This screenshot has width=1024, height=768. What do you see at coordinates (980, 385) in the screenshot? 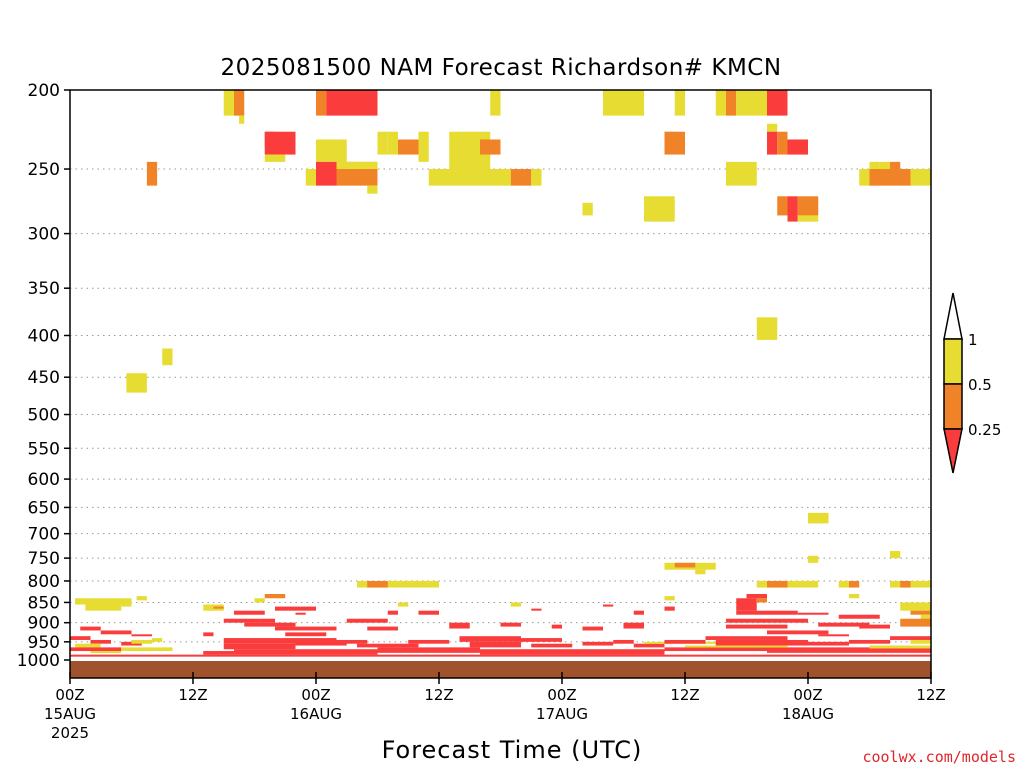
I see `colorbar-label: 0.5` at bounding box center [980, 385].